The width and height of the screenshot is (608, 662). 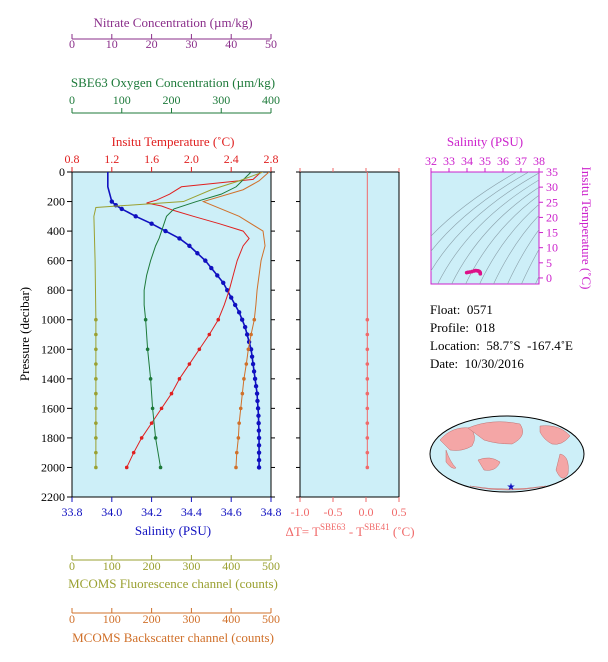 What do you see at coordinates (503, 161) in the screenshot?
I see `ts-salinity-tick-label: 36` at bounding box center [503, 161].